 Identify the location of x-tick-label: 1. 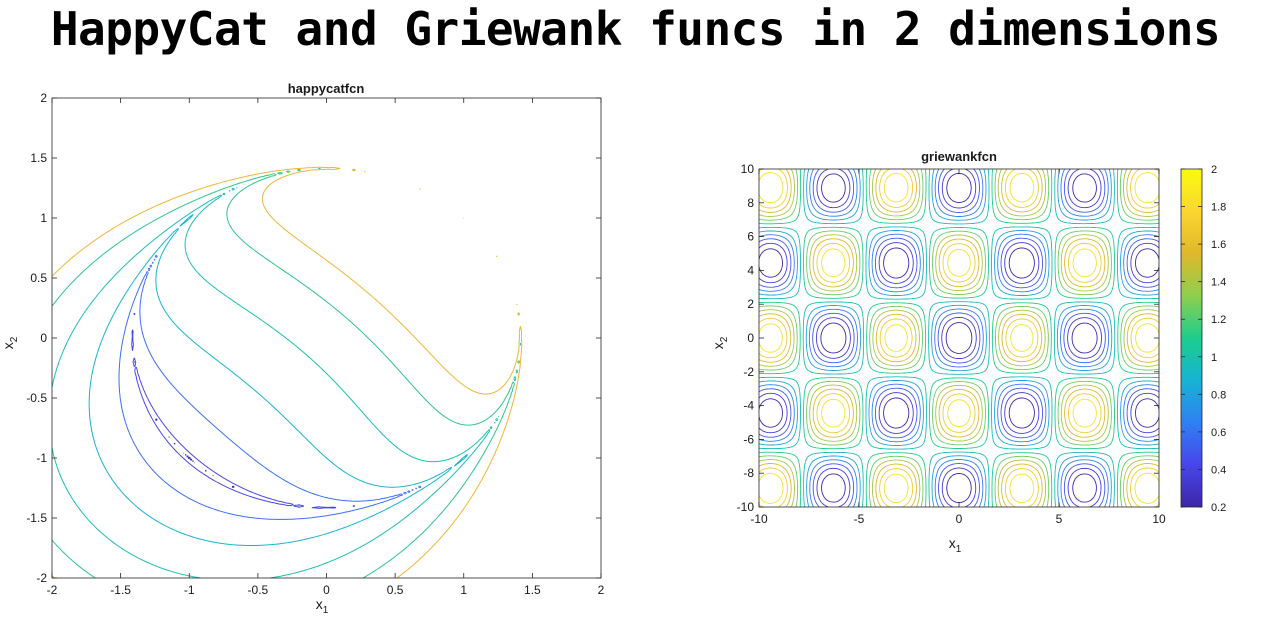
(463, 590).